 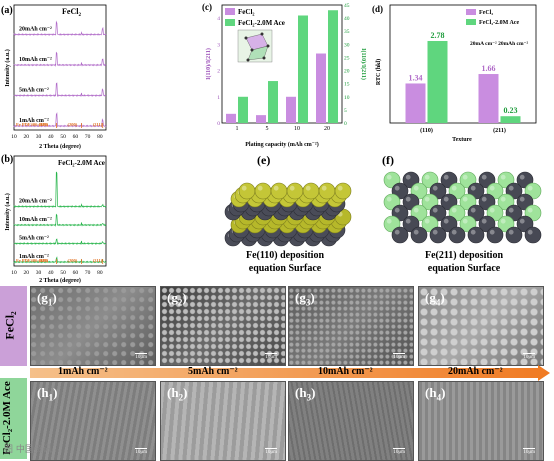 What do you see at coordinates (7, 10) in the screenshot?
I see `panel-a-label: (a)` at bounding box center [7, 10].